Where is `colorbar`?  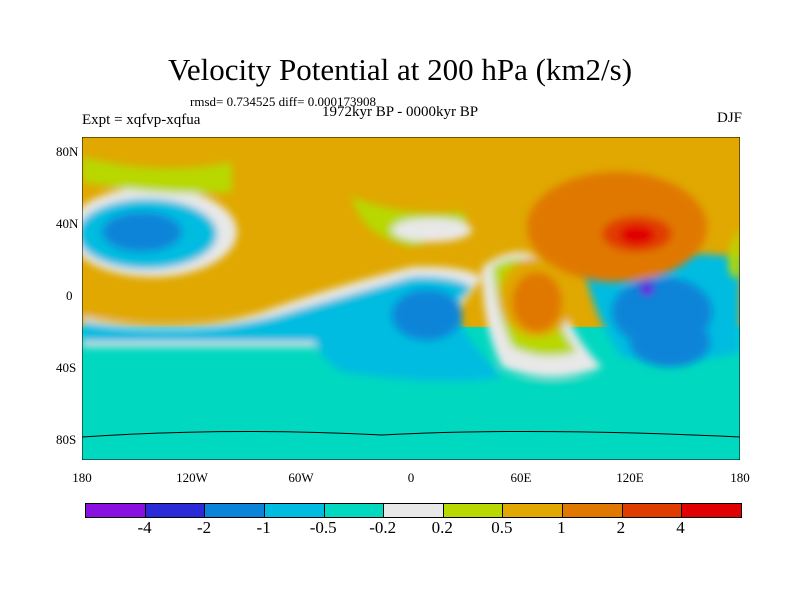
colorbar is located at coordinates (413, 510).